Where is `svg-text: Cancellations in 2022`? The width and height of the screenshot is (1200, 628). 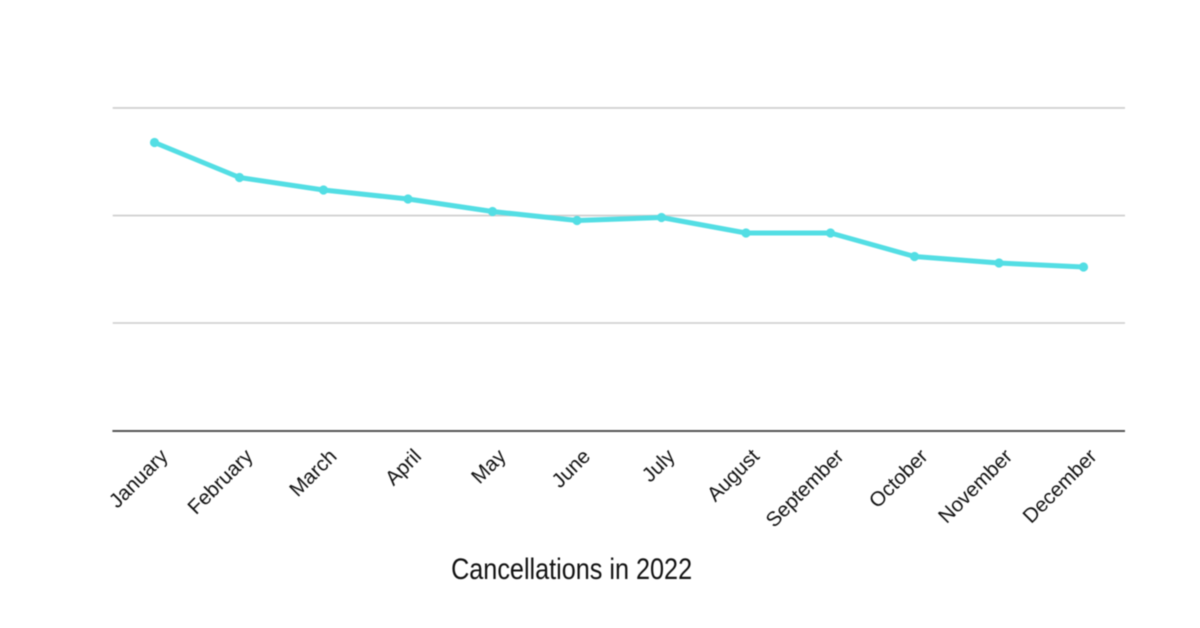
svg-text: Cancellations in 2022 is located at coordinates (571, 569).